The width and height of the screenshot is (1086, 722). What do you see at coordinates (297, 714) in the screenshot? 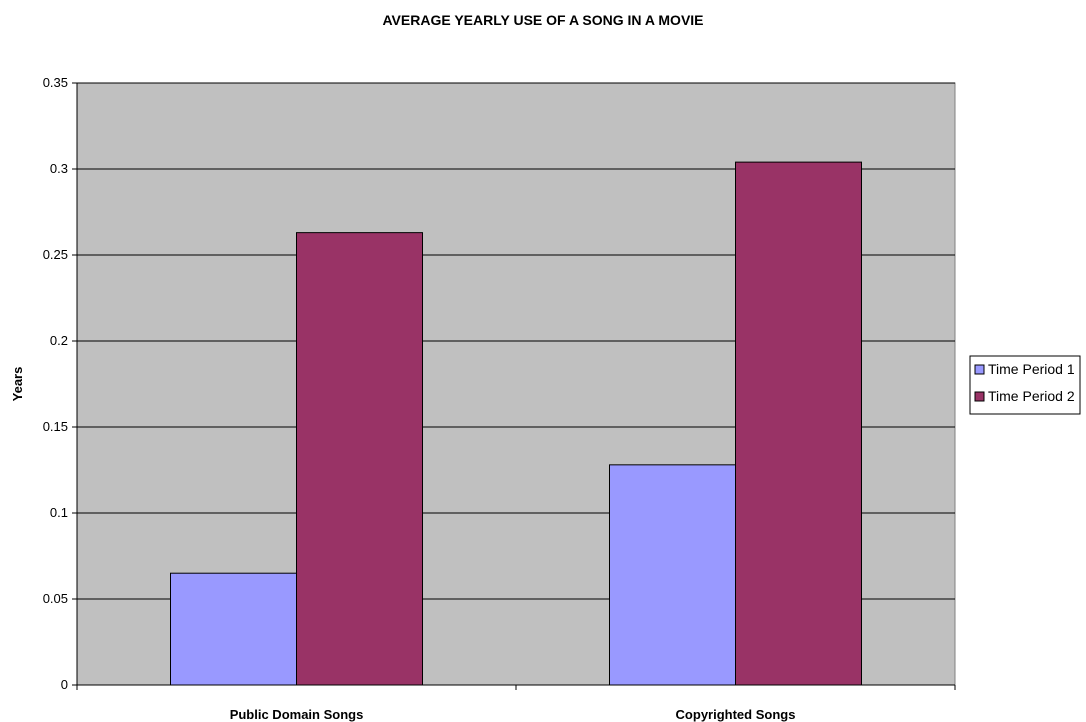
I see `x-category-label: Public Domain Songs` at bounding box center [297, 714].